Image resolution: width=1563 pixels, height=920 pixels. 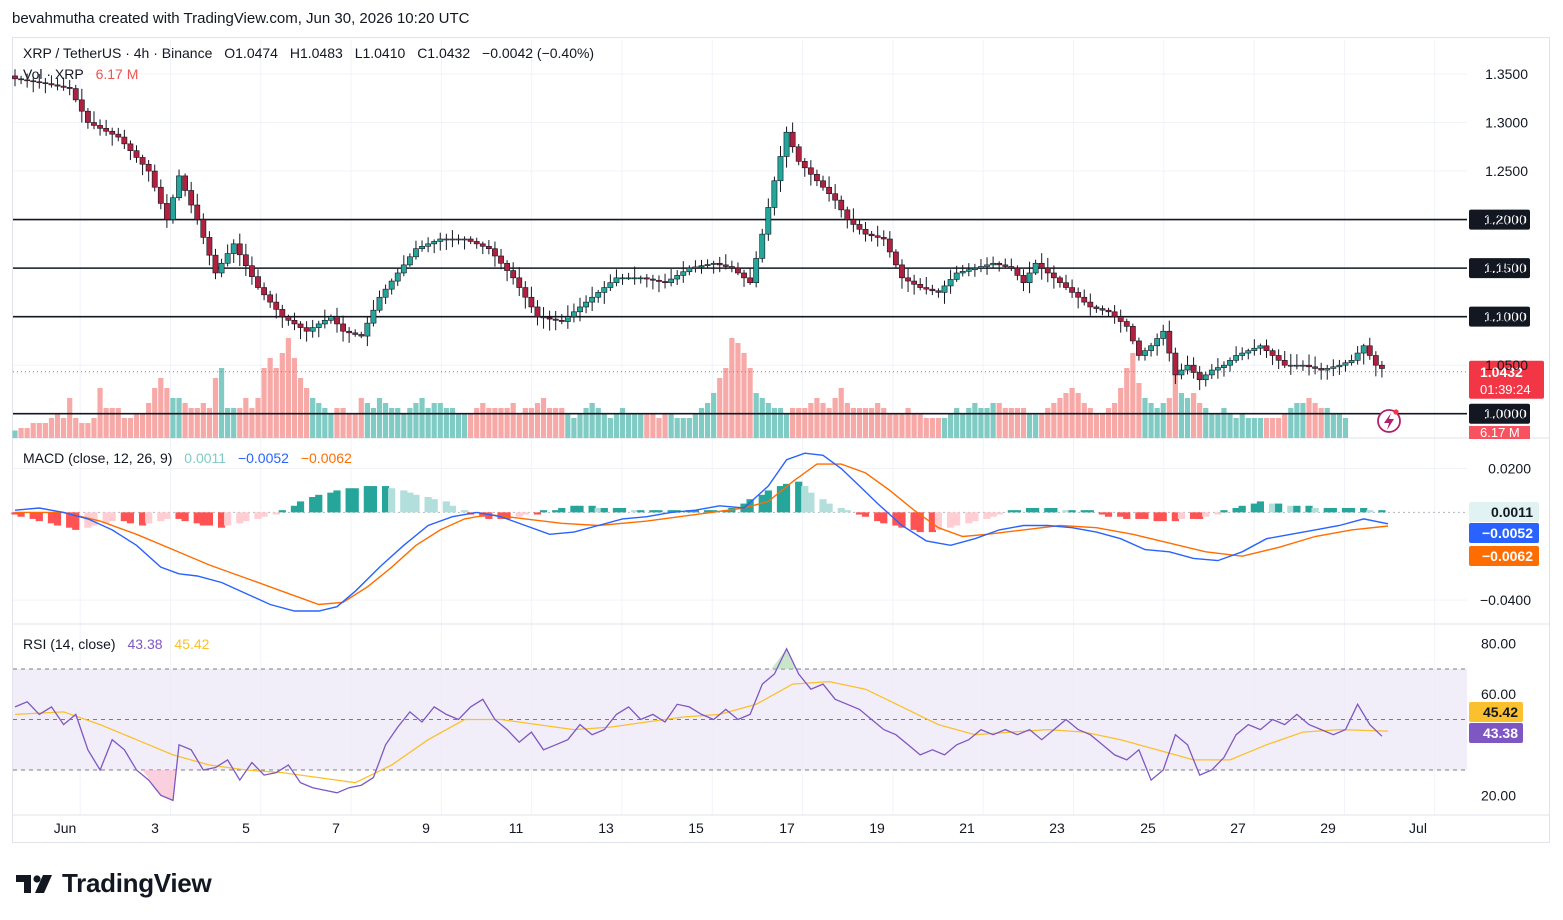 I want to click on time-tick-label: 11, so click(x=516, y=828).